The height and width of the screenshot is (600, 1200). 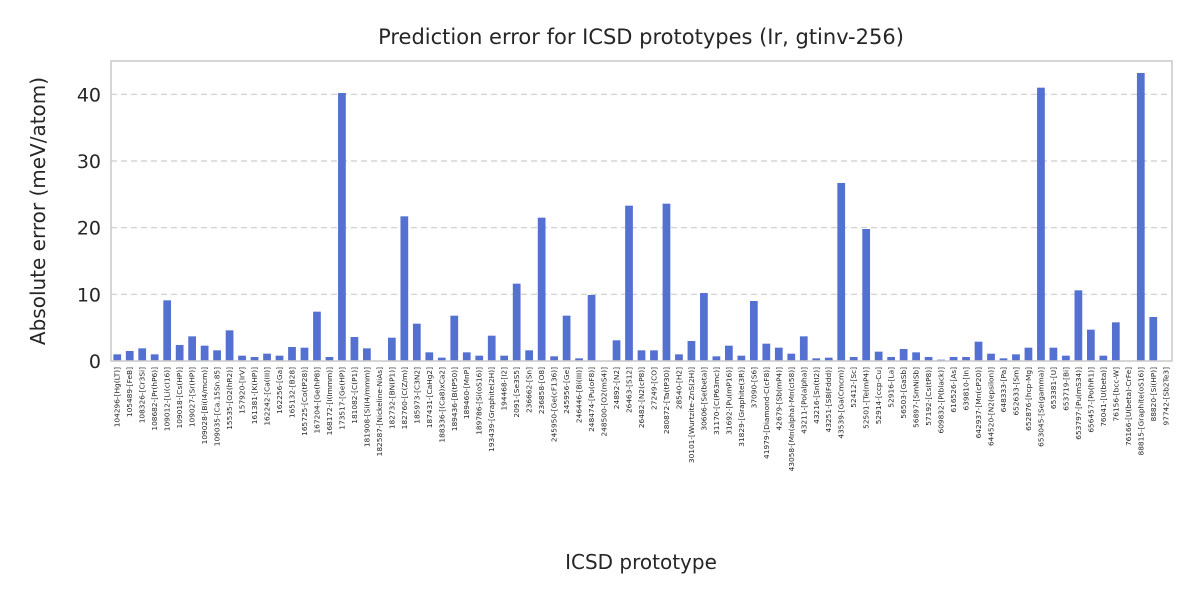 I want to click on x-tick-label: 52412-[Sc], so click(x=853, y=387).